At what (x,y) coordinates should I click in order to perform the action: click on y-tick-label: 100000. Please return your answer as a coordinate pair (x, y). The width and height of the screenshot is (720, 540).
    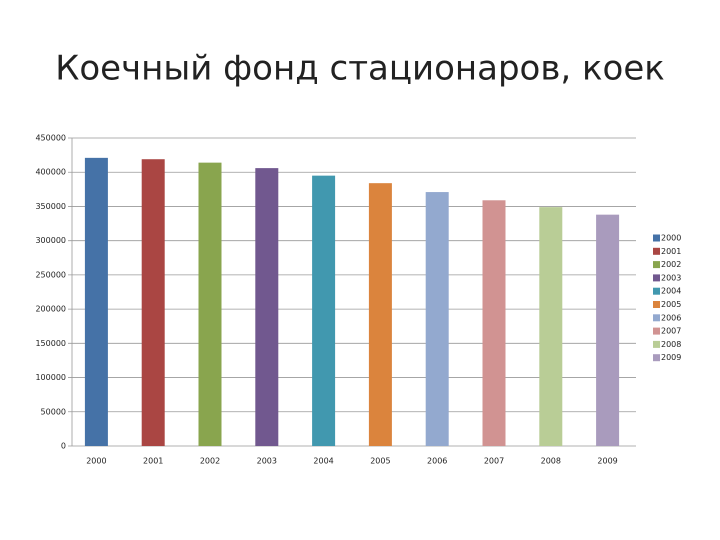
    Looking at the image, I should click on (50, 377).